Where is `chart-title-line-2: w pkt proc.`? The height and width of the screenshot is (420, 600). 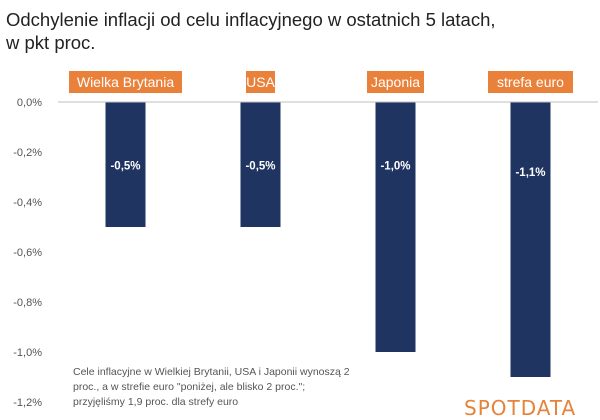 chart-title-line-2: w pkt proc. is located at coordinates (51, 42).